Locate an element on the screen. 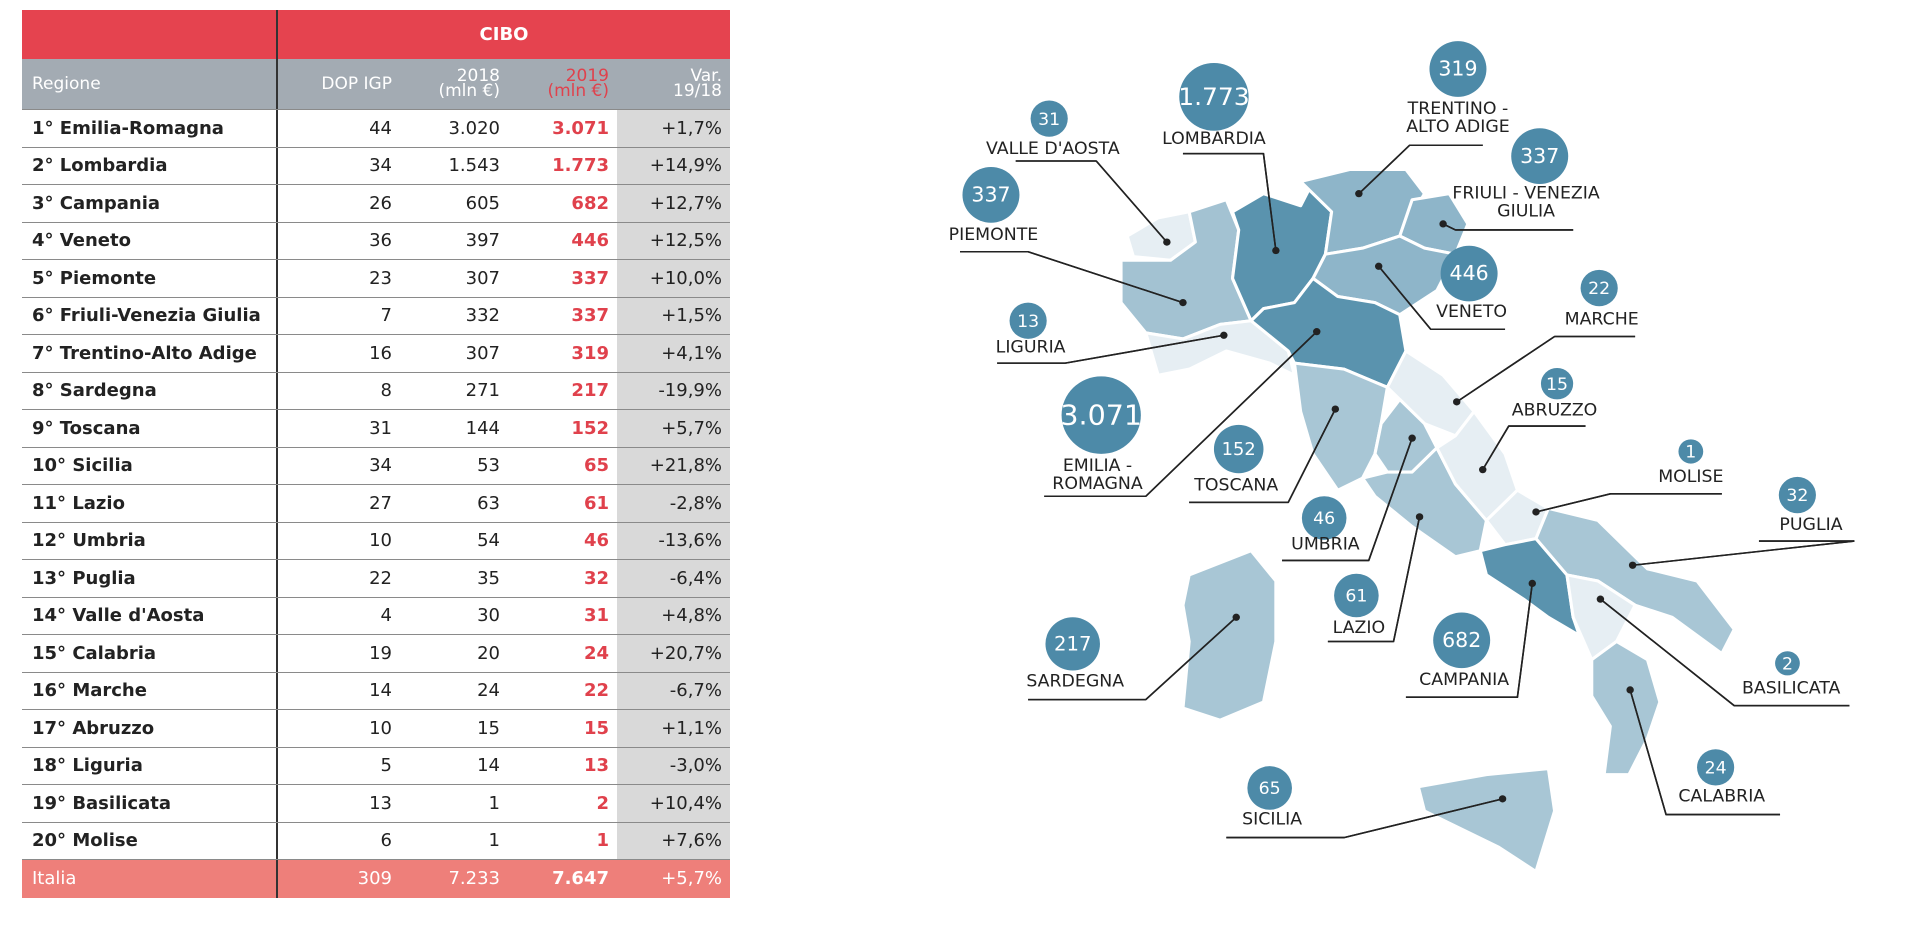 The width and height of the screenshot is (1920, 932). cell: 46 is located at coordinates (596, 541).